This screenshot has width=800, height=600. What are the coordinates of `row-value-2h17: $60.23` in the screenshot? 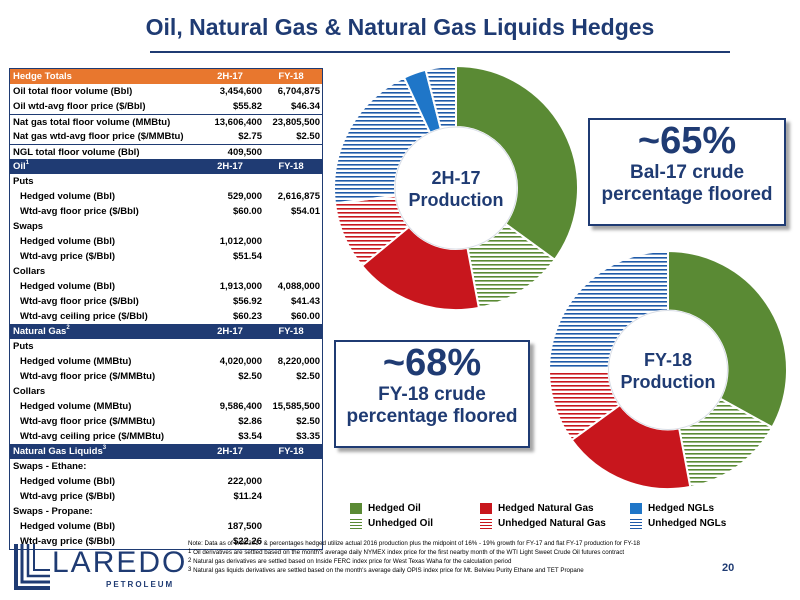 It's located at (247, 316).